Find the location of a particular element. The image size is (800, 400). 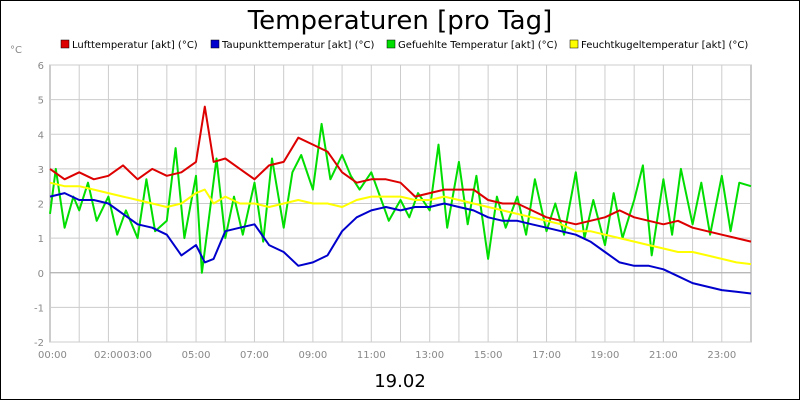

x-tick-label: 23:00 is located at coordinates (721, 355).